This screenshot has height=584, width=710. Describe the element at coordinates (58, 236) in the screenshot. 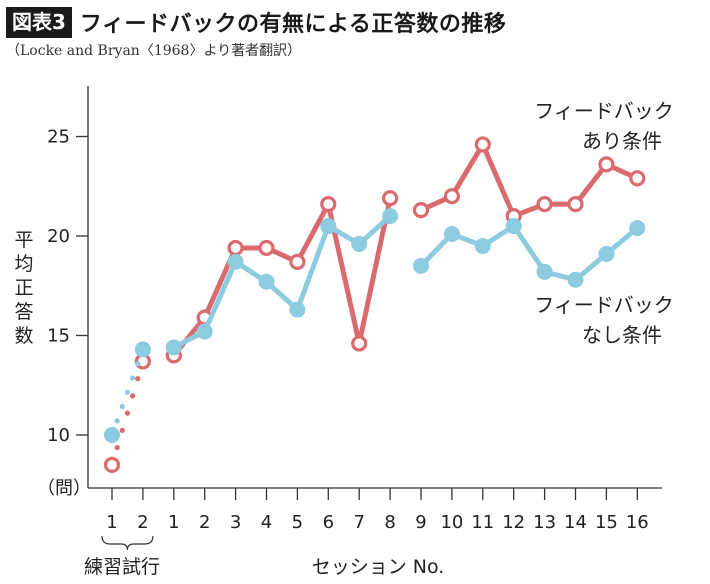

I see `y-tick-label: 20` at that location.